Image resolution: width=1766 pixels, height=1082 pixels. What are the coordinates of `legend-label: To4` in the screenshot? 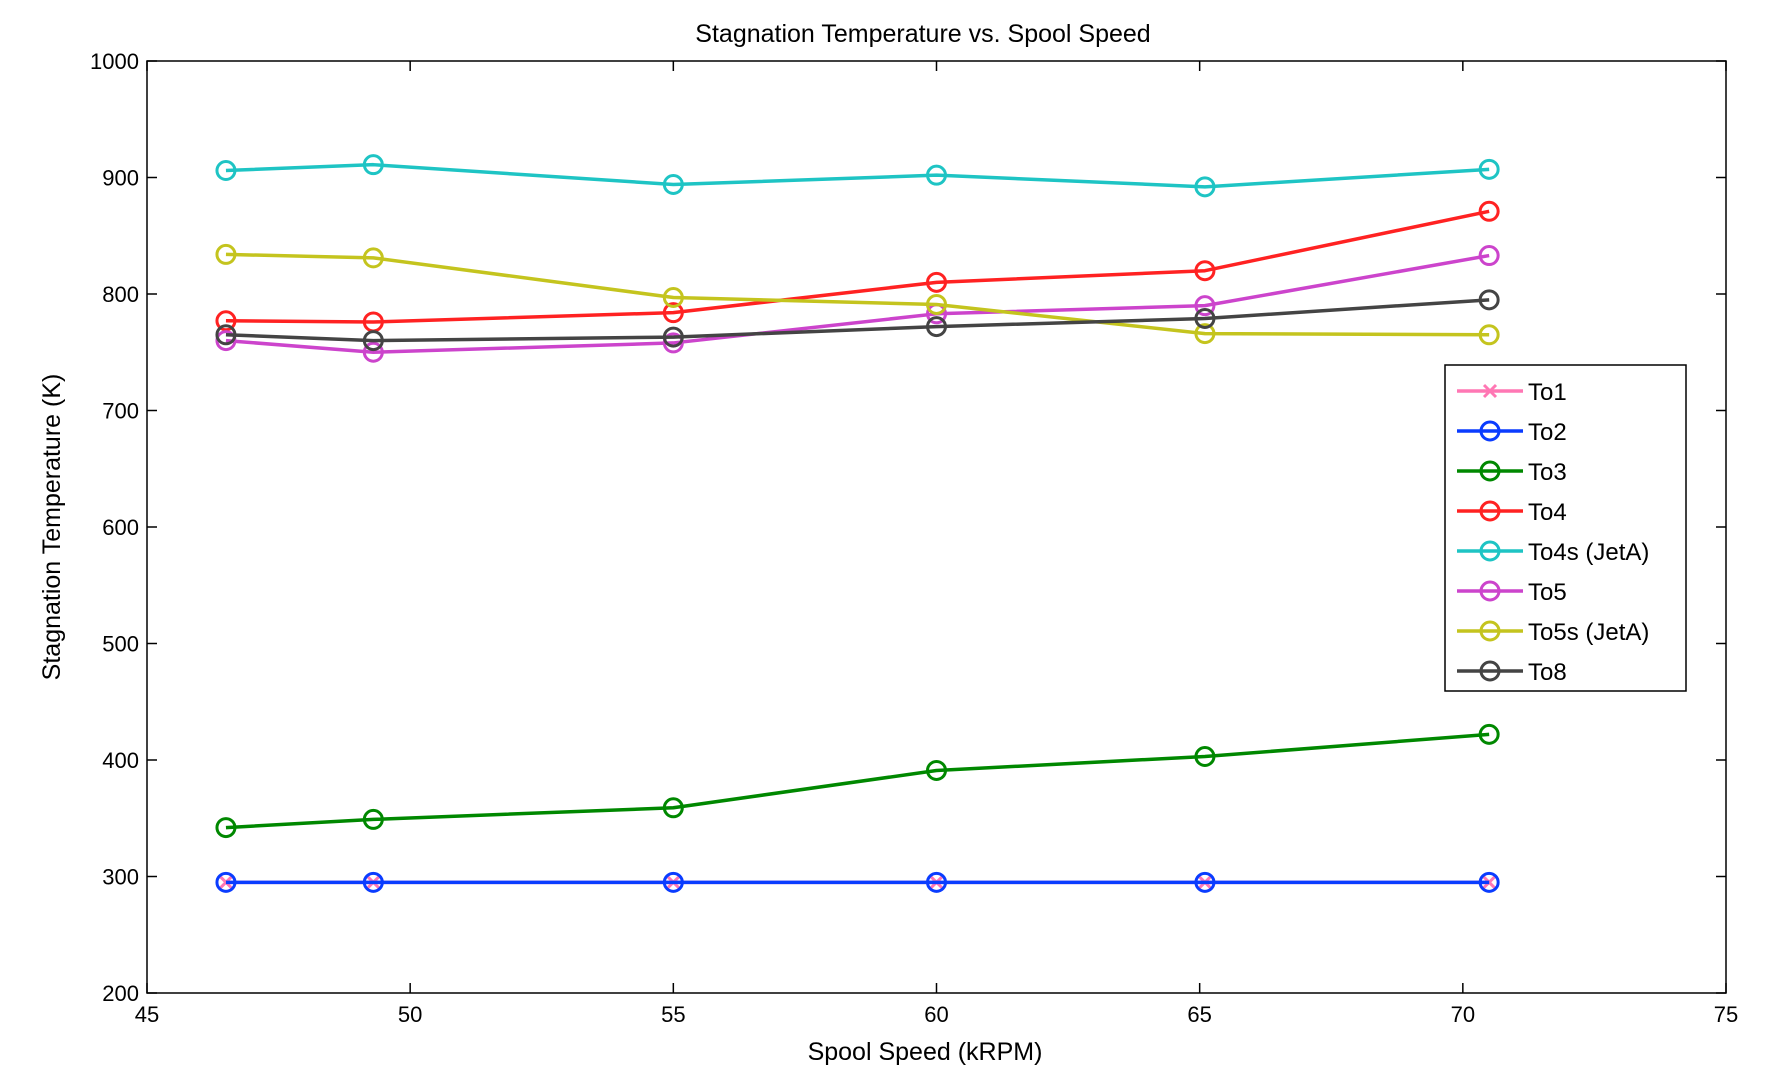 It's located at (1547, 512).